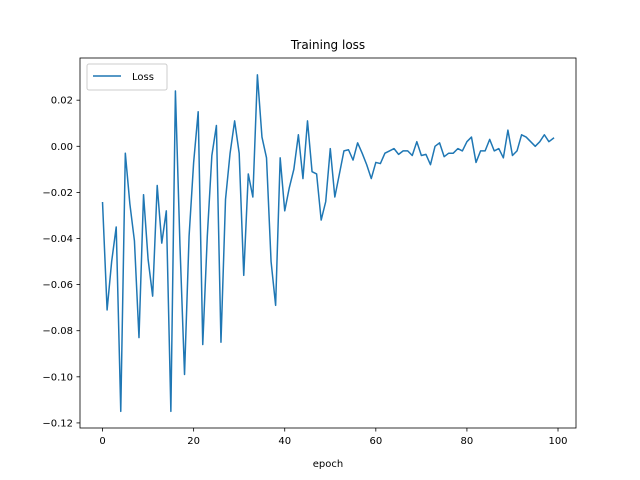 This screenshot has height=480, width=640. I want to click on y-tick-label: −0.08, so click(57, 331).